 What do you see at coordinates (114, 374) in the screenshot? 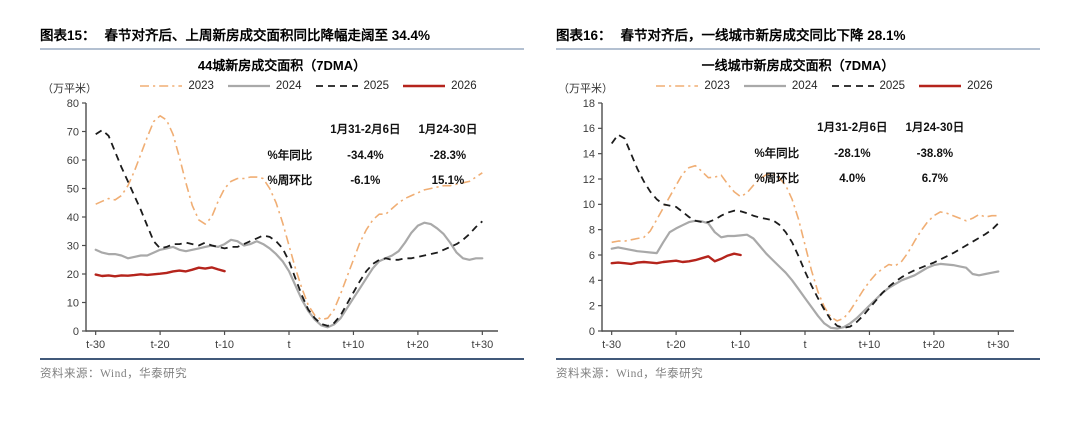
I see `figure-15-source-text: 资料来源：Wind，华泰研究` at bounding box center [114, 374].